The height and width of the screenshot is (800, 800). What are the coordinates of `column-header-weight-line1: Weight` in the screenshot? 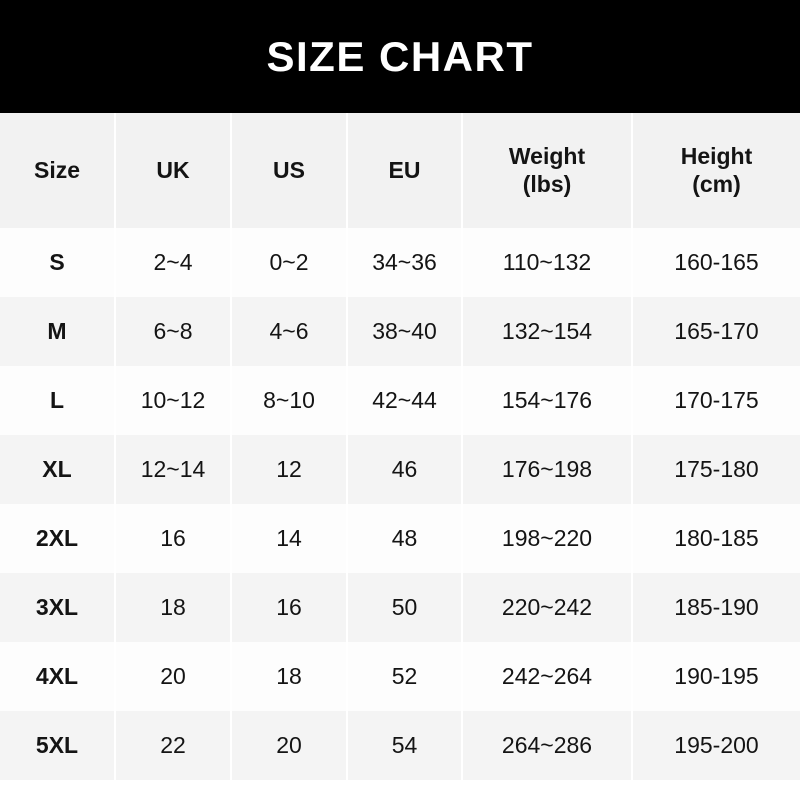 It's located at (547, 156).